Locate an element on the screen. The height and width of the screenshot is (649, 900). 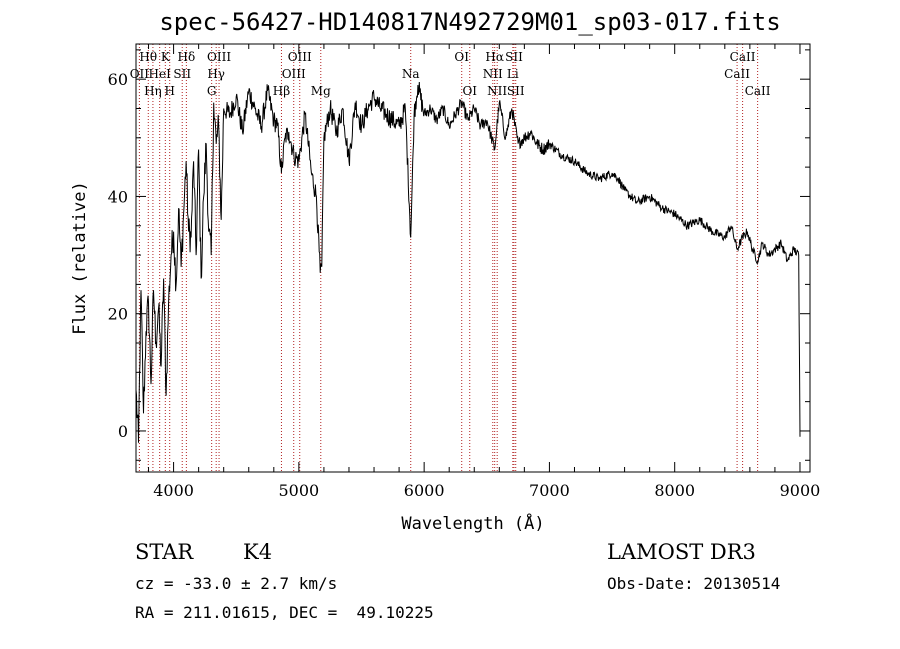
spectral-line-label: Li is located at coordinates (513, 74).